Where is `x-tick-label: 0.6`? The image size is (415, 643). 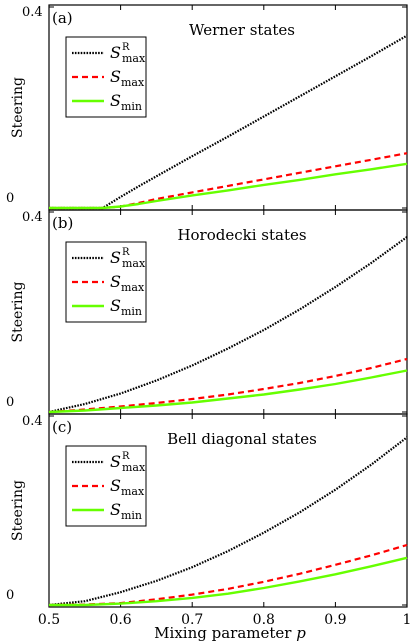 x-tick-label: 0.6 is located at coordinates (120, 620).